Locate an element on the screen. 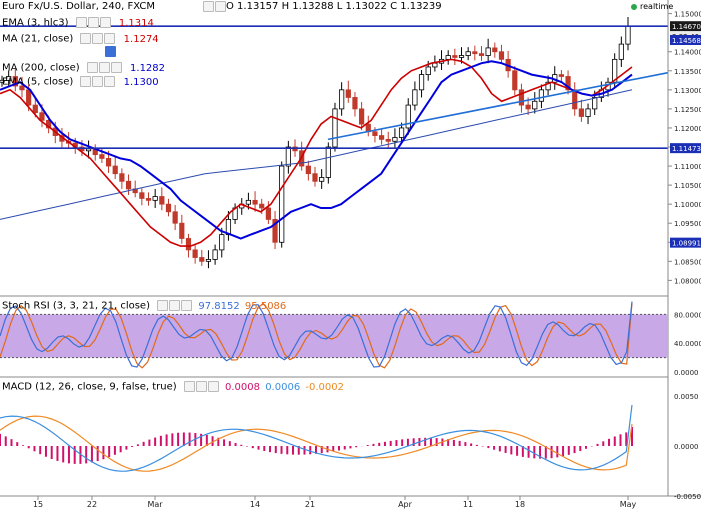 The image size is (701, 509). stoch-d-value: 95.5086 is located at coordinates (265, 306).